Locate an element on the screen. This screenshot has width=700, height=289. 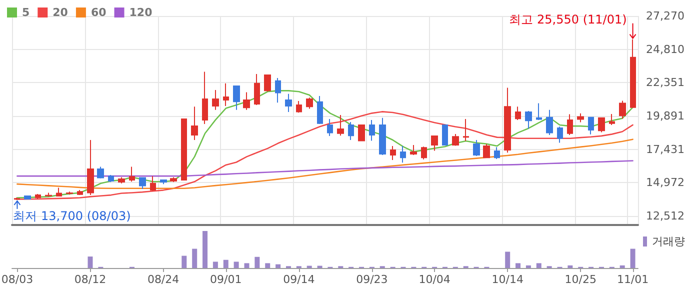
x-tick-label: 10/25 is located at coordinates (580, 279).